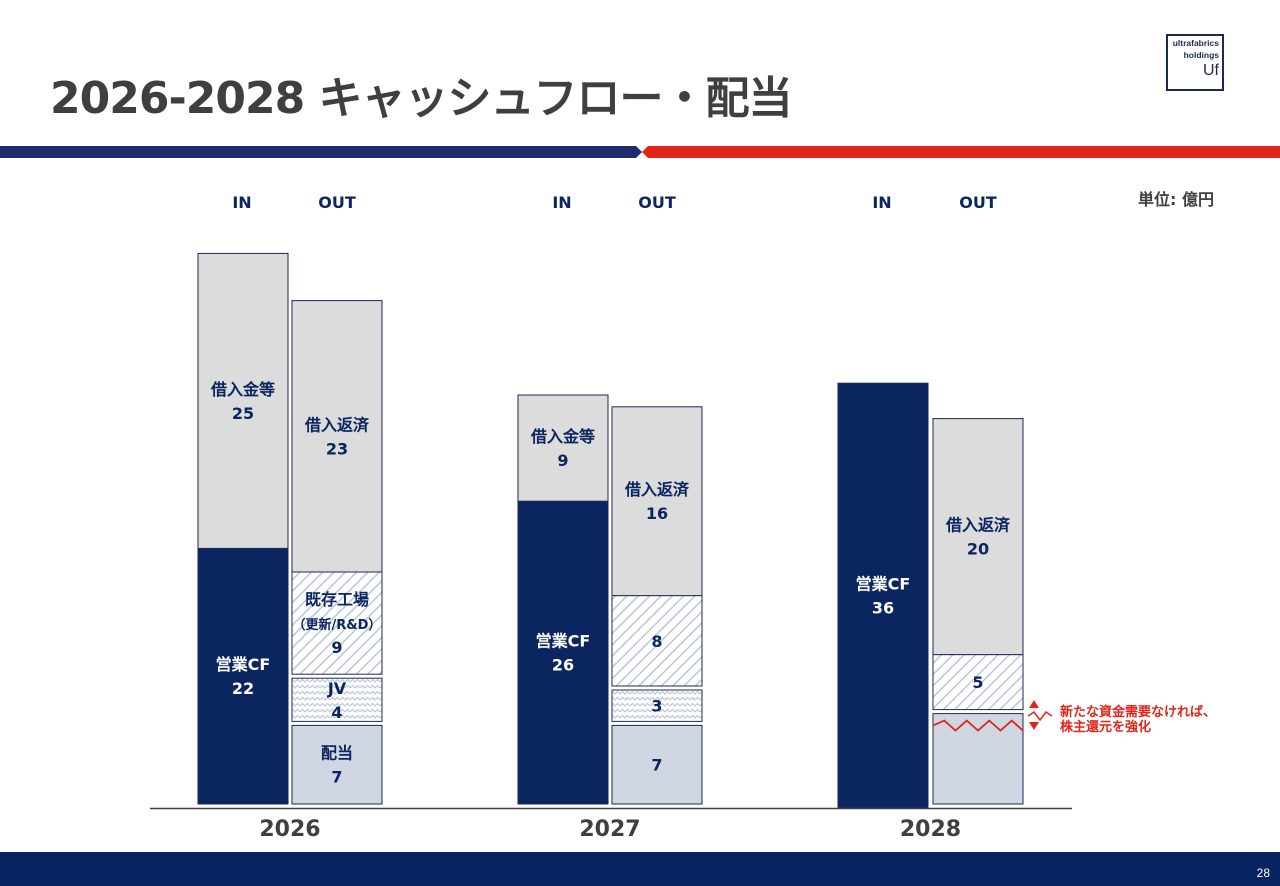  What do you see at coordinates (289, 829) in the screenshot?
I see `year-label-2026: 2026` at bounding box center [289, 829].